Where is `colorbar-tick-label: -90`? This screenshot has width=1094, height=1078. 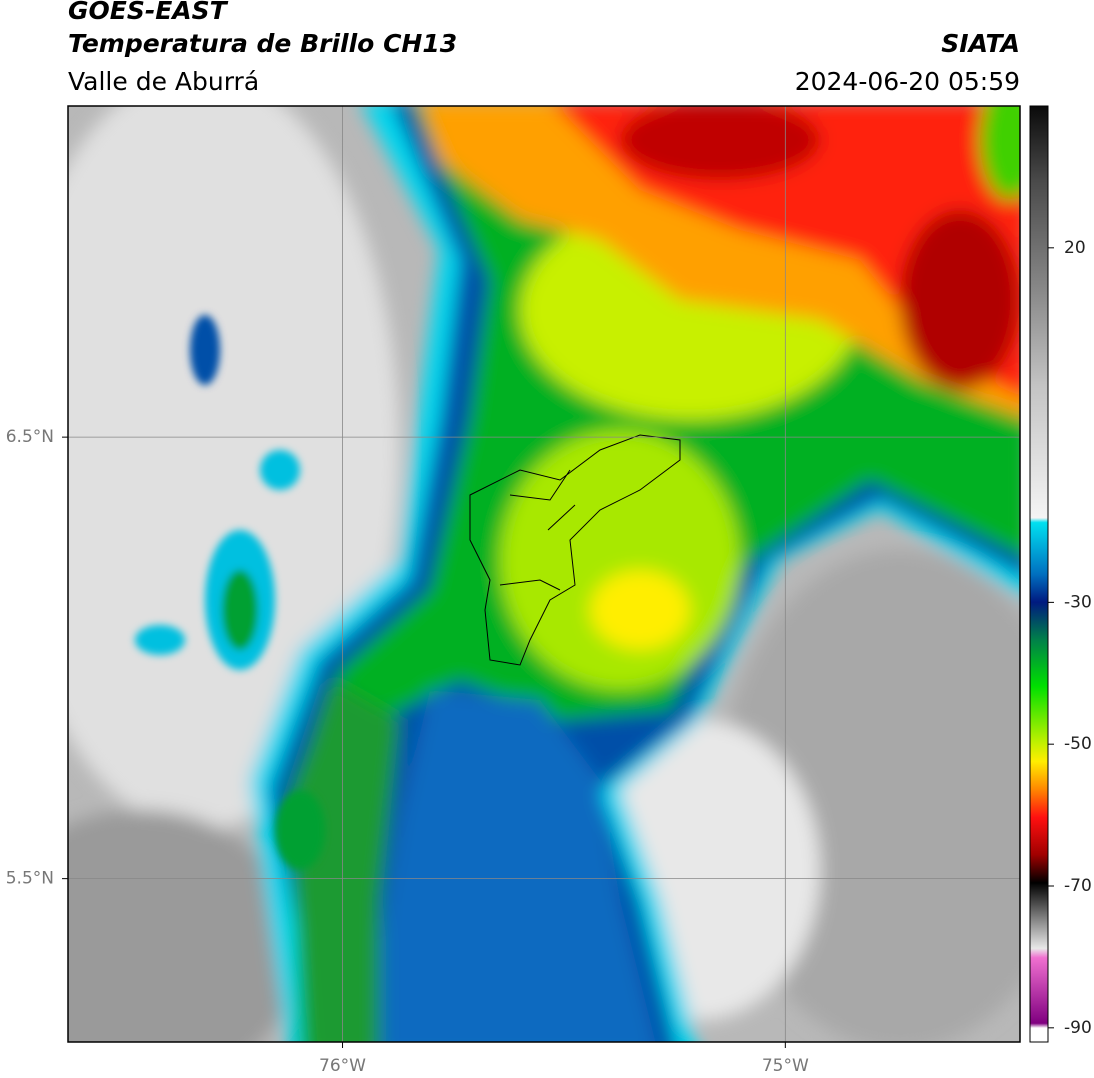
colorbar-tick-label: -90 is located at coordinates (1078, 1028).